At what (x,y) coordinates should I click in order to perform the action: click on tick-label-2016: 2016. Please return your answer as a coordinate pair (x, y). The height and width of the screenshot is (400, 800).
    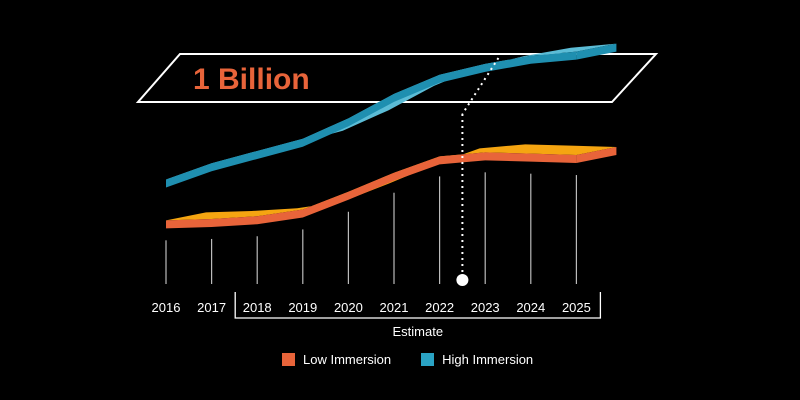
    Looking at the image, I should click on (166, 307).